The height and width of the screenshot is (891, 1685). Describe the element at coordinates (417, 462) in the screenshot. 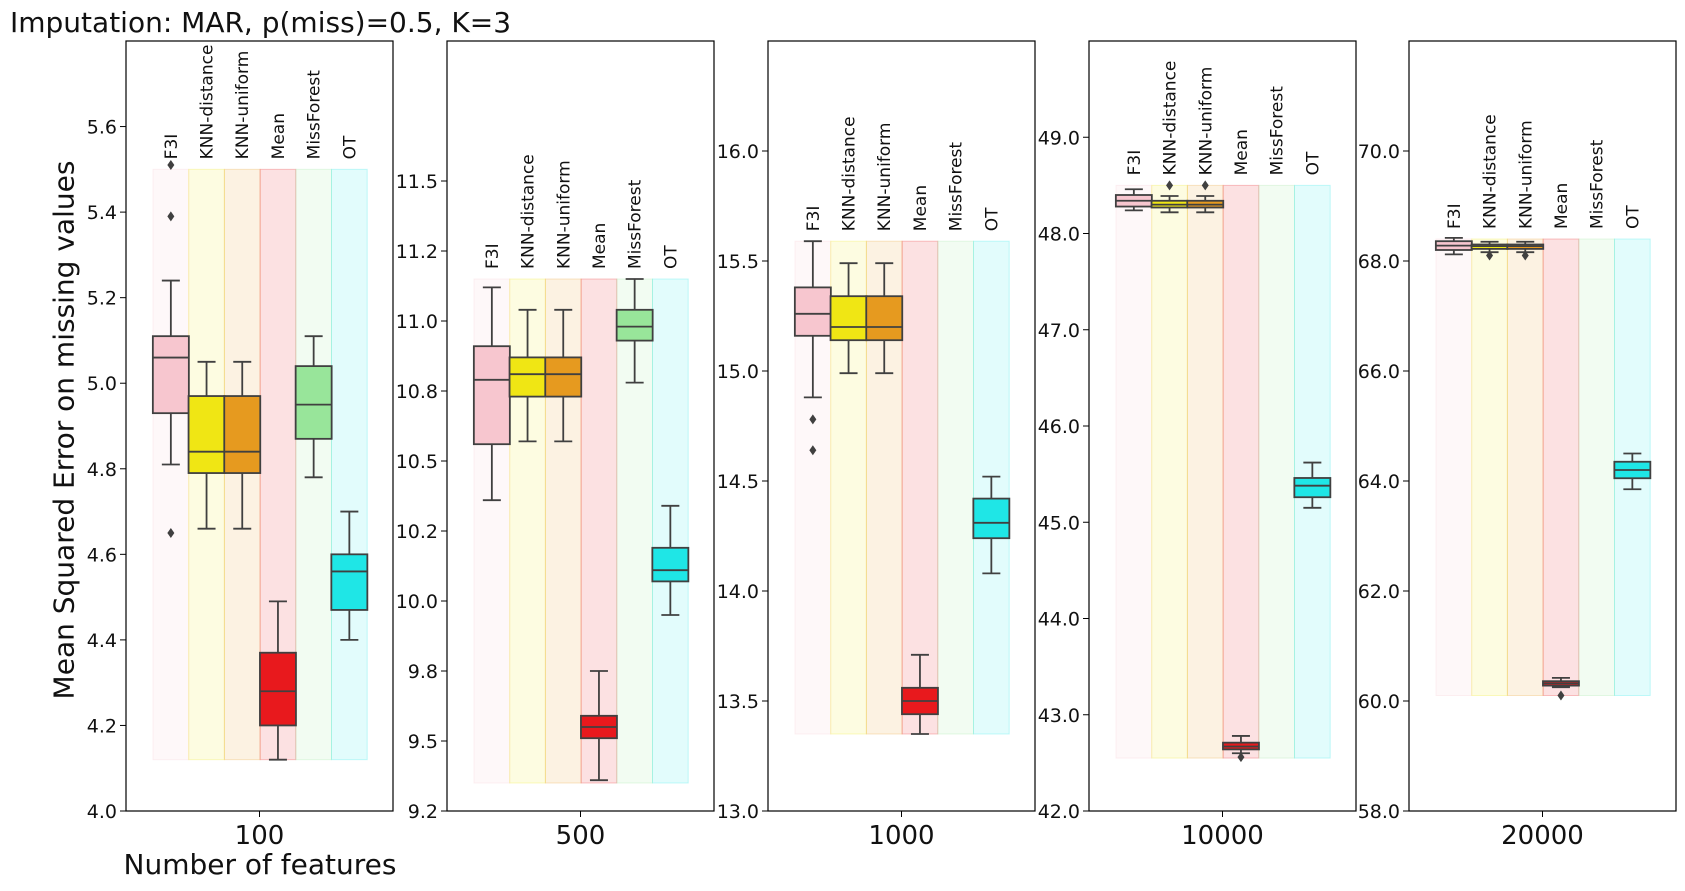

I see `y-tick-label: 10.5` at that location.